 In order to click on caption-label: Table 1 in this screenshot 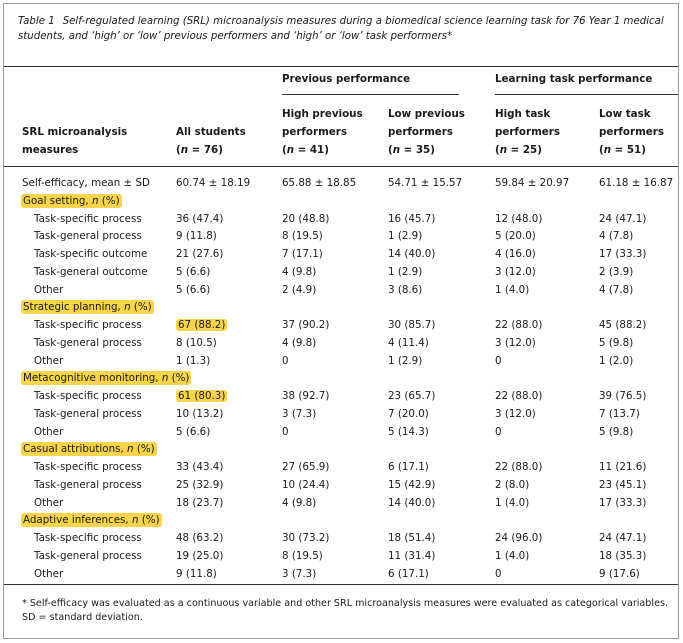, I will do `click(36, 21)`.